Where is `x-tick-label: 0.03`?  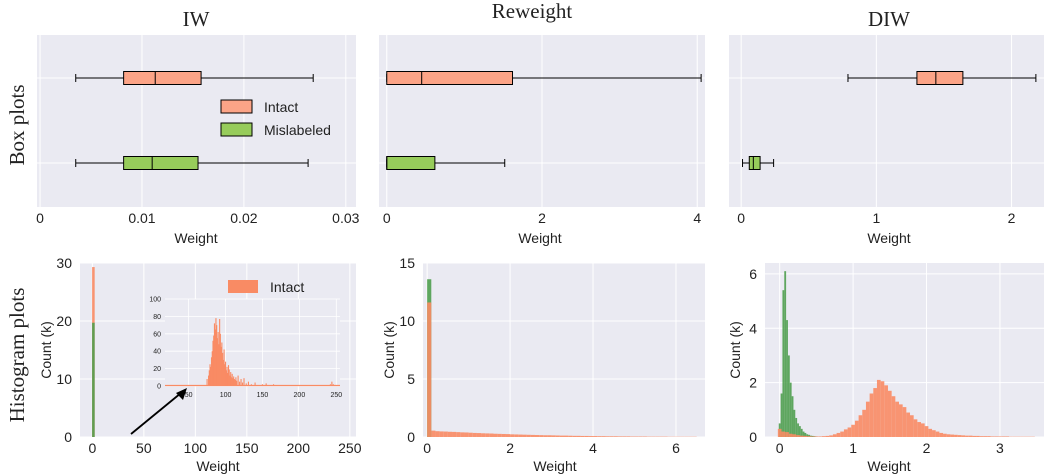 x-tick-label: 0.03 is located at coordinates (345, 218).